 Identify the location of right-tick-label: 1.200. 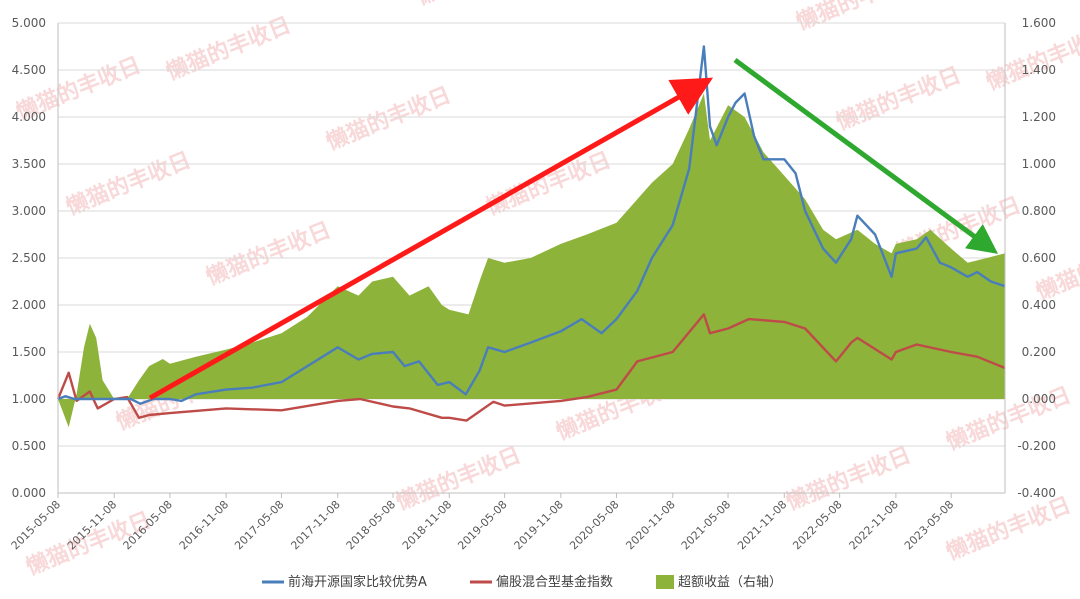
(1039, 117).